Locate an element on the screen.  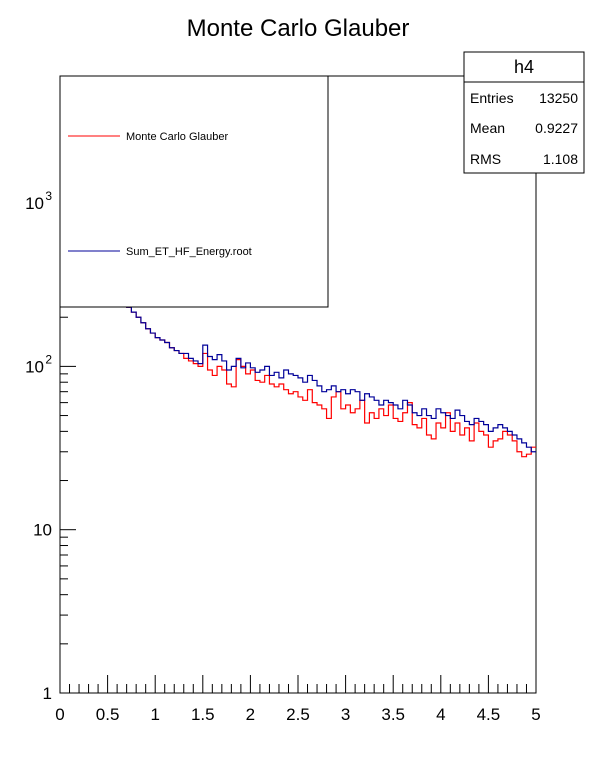
x-tick-label: 5 is located at coordinates (535, 714).